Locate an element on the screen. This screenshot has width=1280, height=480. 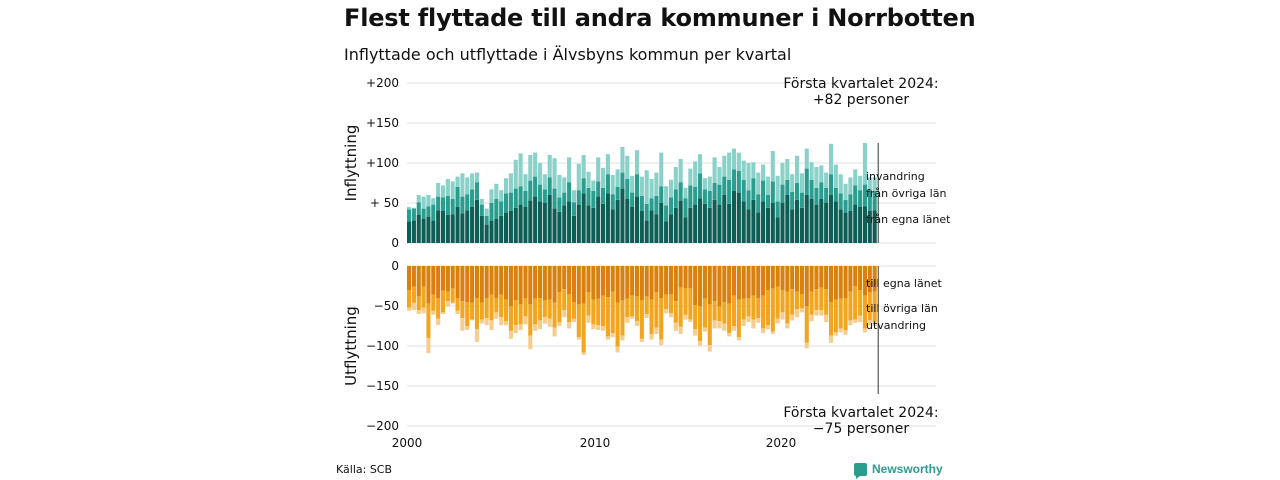
series-label: till egna länet is located at coordinates (904, 283).